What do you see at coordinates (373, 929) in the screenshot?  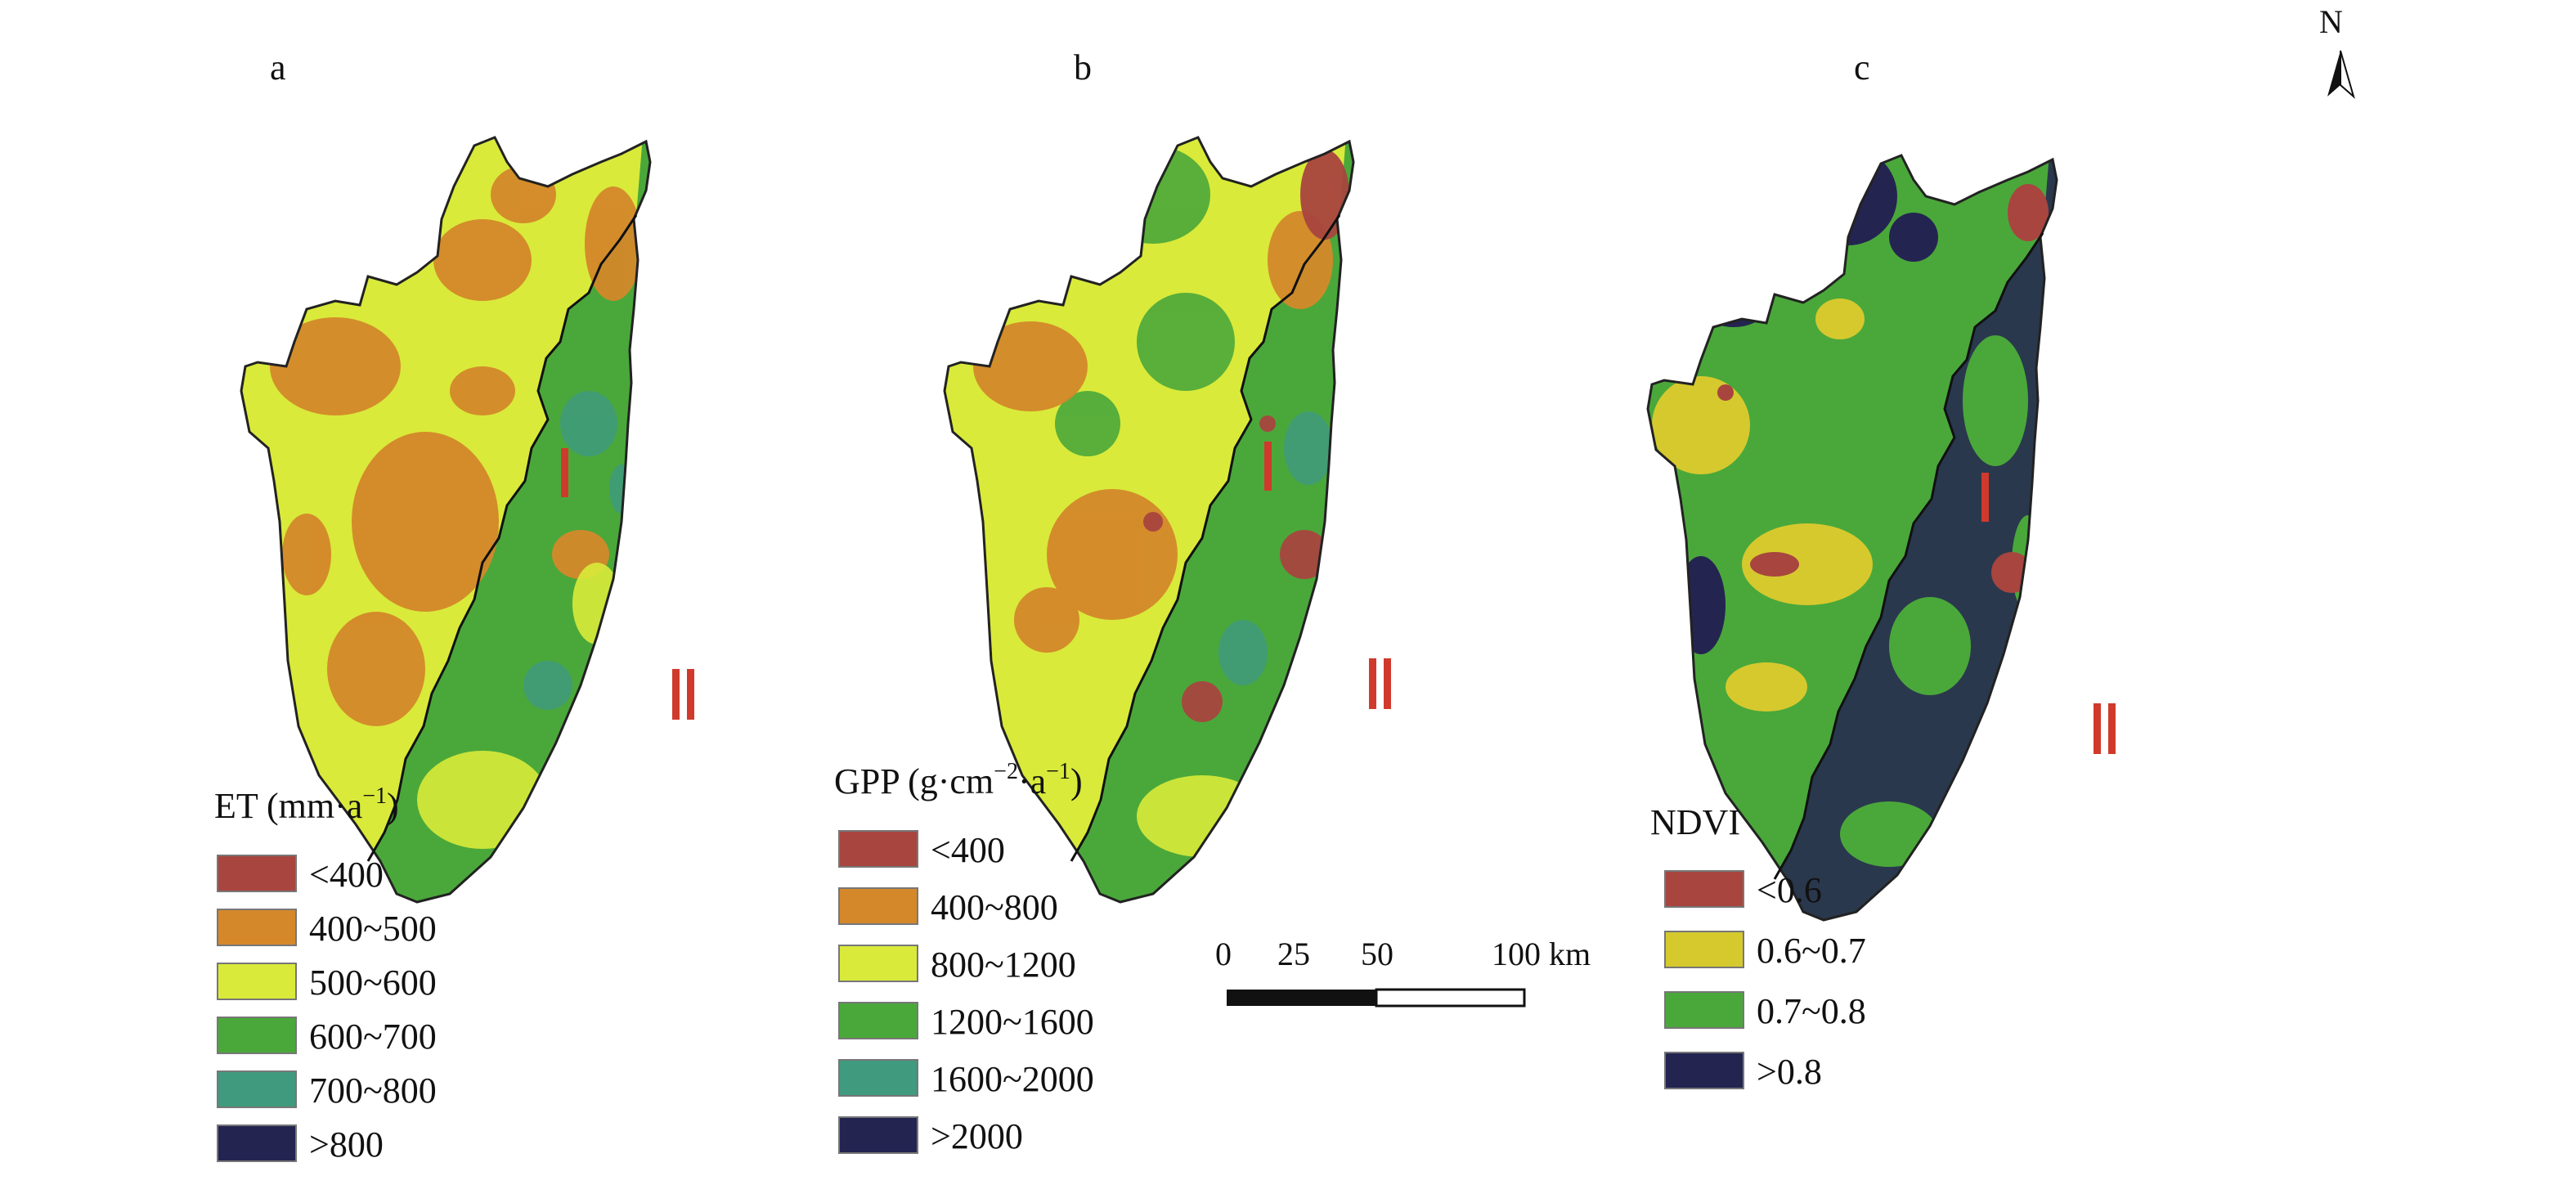 I see `legend-et-label: 400~500` at bounding box center [373, 929].